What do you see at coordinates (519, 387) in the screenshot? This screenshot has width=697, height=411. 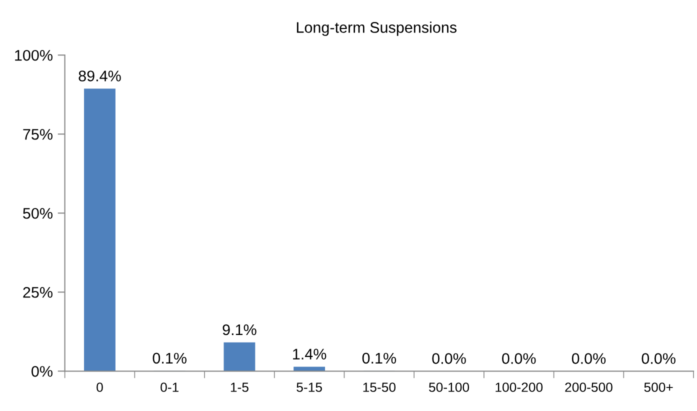 I see `x-tick-label: 100-200` at bounding box center [519, 387].